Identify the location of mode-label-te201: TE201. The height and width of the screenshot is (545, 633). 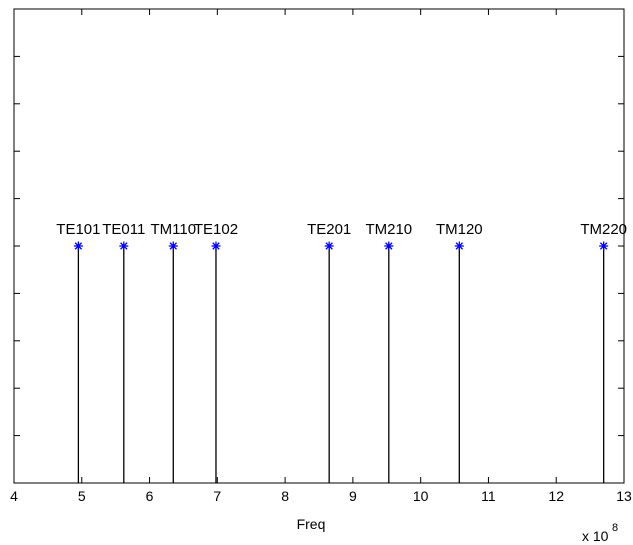
(329, 229).